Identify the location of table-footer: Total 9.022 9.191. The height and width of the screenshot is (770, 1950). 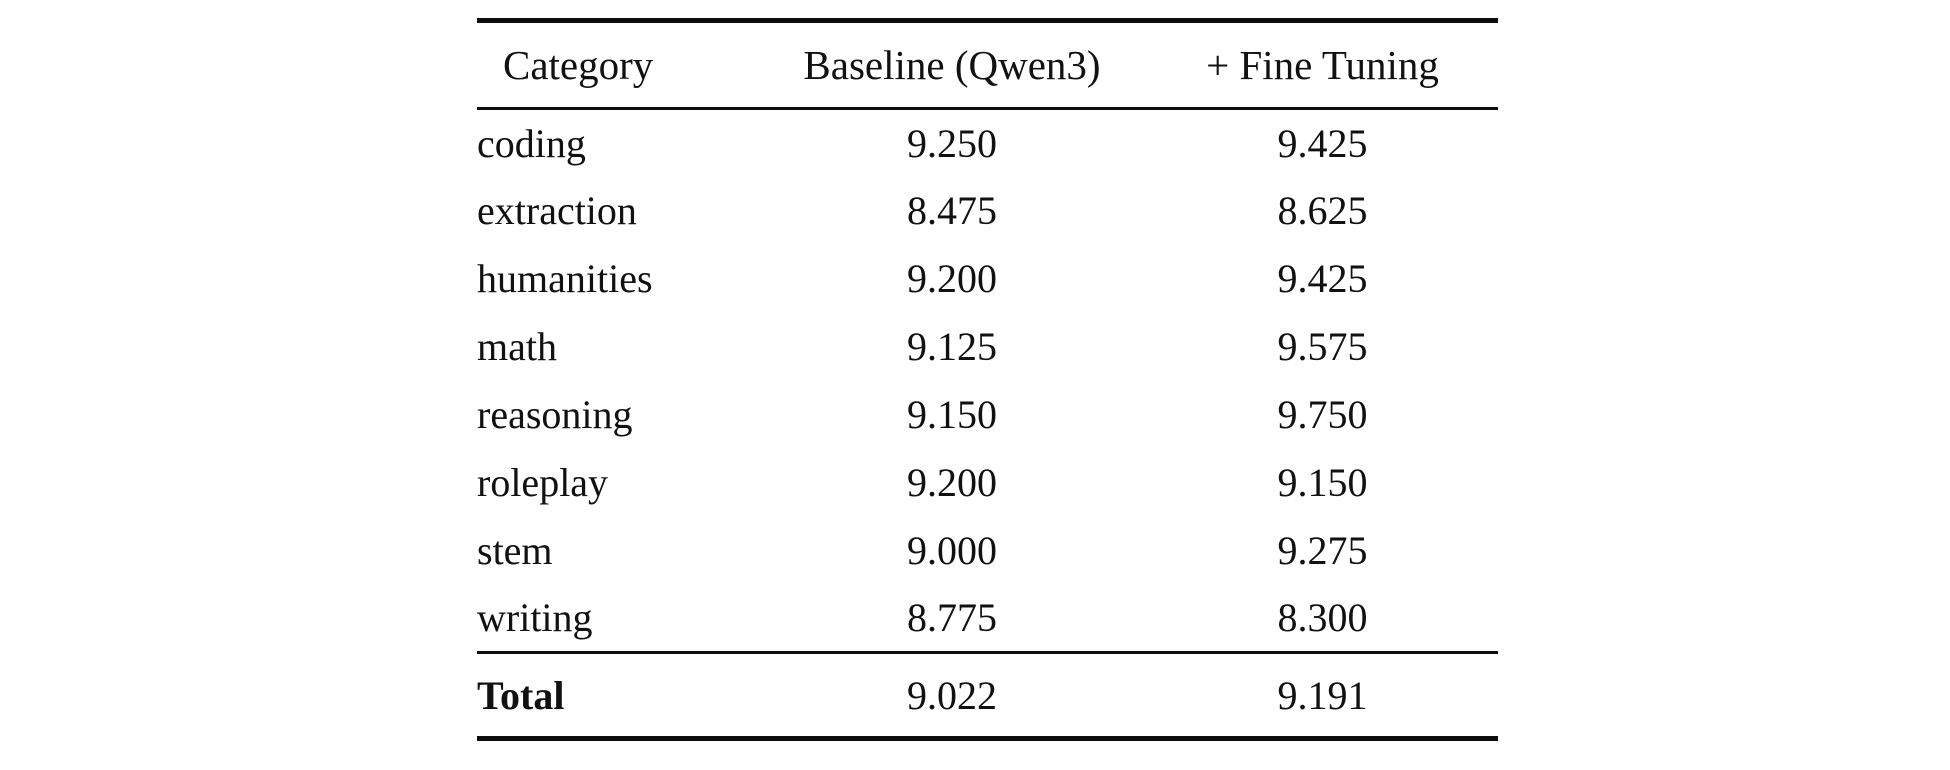
(987, 696).